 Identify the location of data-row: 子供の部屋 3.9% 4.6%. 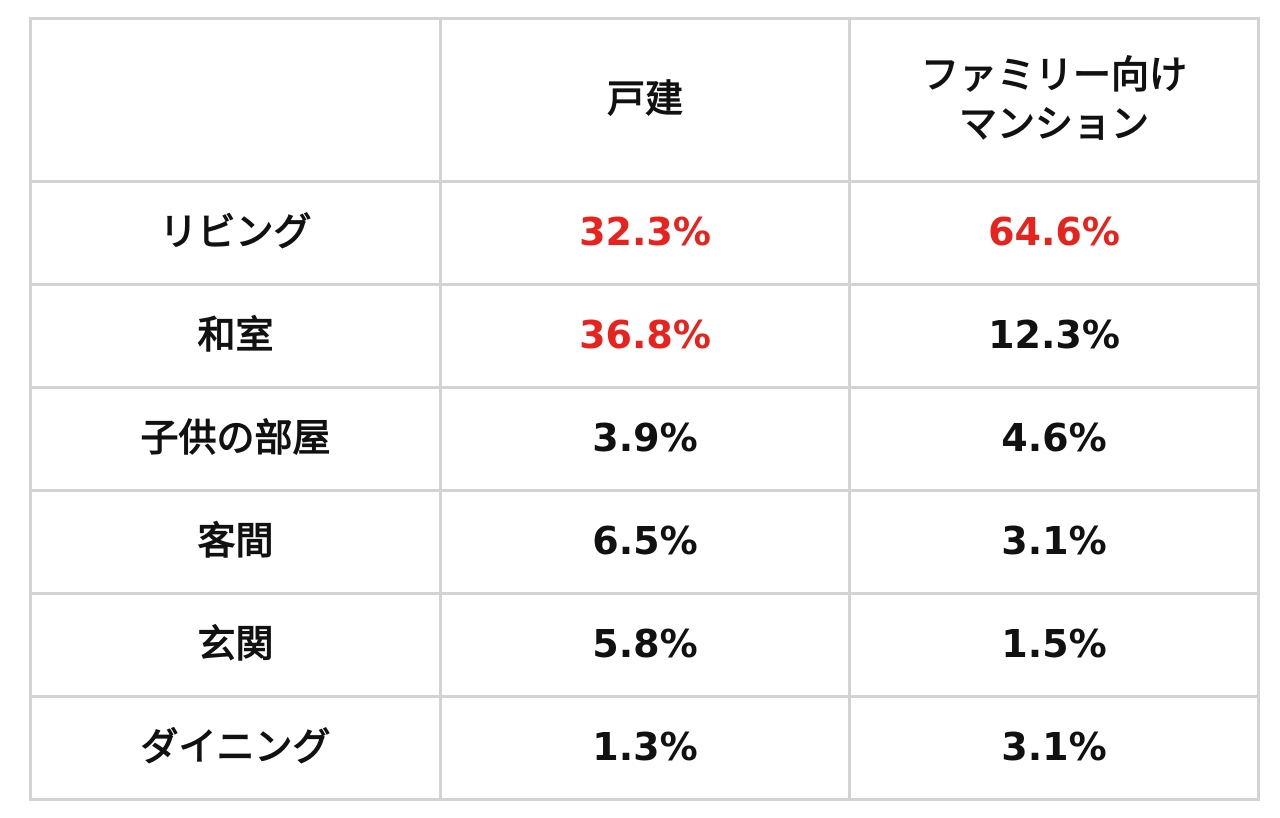
(644, 439).